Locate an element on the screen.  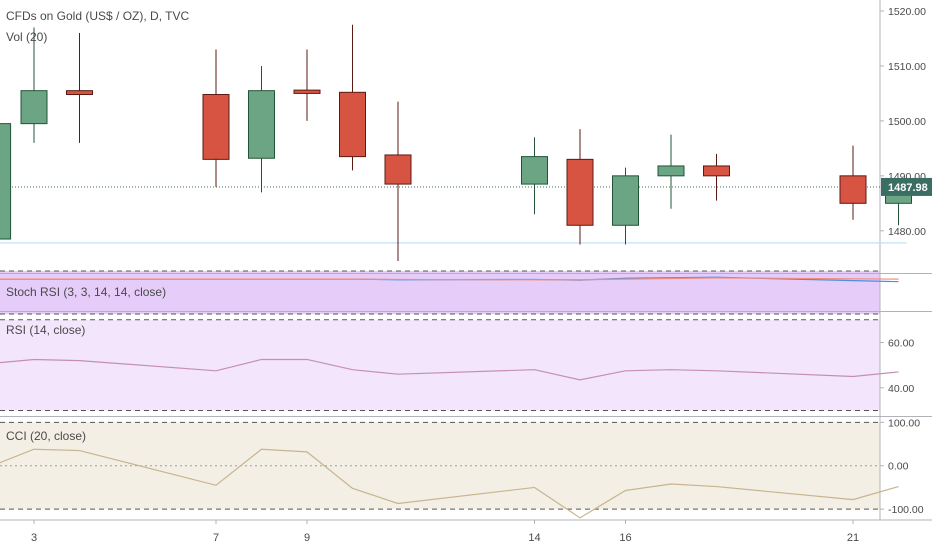
rsi-series-line is located at coordinates (449, 369).